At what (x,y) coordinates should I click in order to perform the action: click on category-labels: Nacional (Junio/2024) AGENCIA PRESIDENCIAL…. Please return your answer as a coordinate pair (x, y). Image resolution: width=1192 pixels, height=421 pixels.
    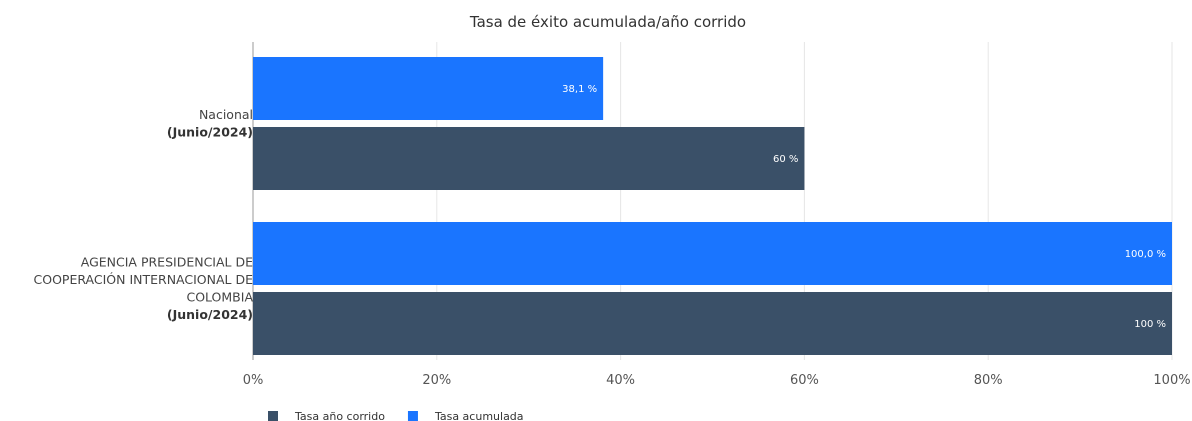
    Looking at the image, I should click on (144, 214).